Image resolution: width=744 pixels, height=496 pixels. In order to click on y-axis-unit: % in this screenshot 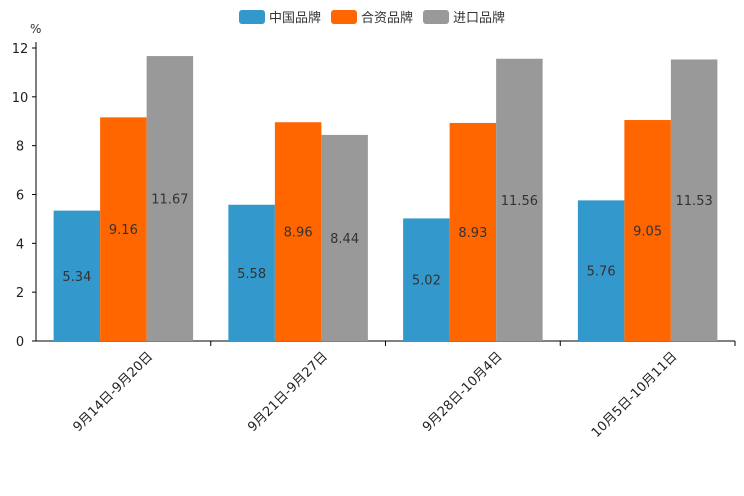, I will do `click(35, 29)`.